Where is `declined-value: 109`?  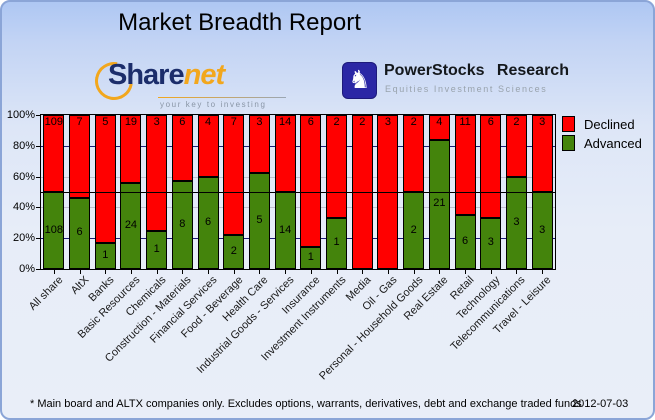 declined-value: 109 is located at coordinates (54, 122).